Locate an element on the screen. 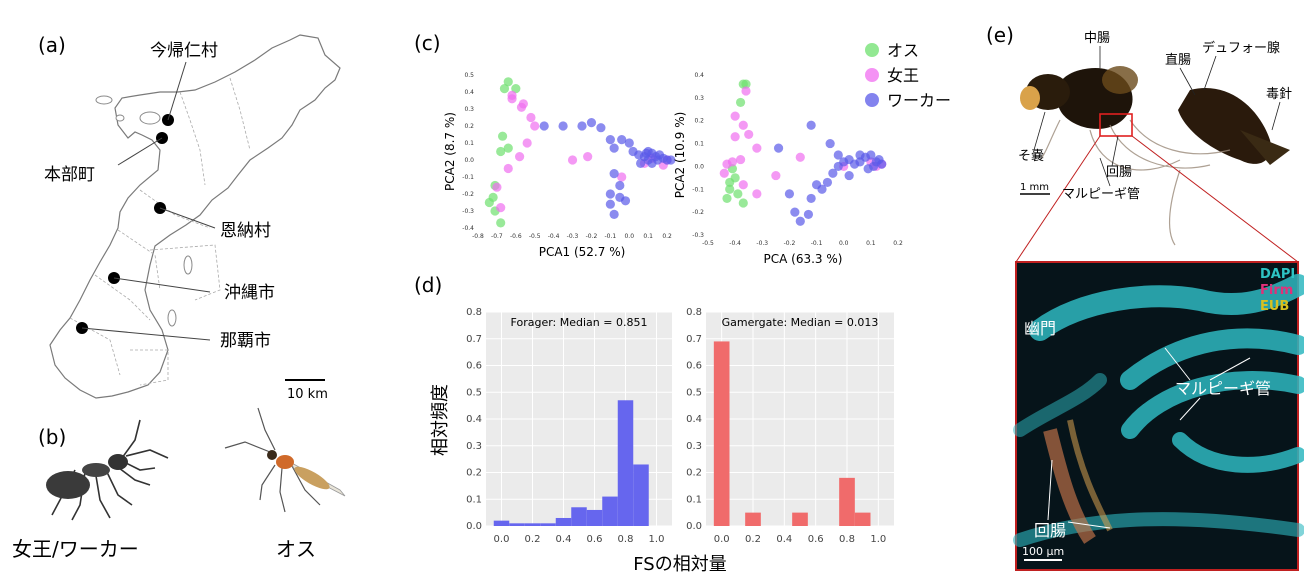 The height and width of the screenshot is (586, 1304). hist2-ytick-label: 0.1 is located at coordinates (694, 499).